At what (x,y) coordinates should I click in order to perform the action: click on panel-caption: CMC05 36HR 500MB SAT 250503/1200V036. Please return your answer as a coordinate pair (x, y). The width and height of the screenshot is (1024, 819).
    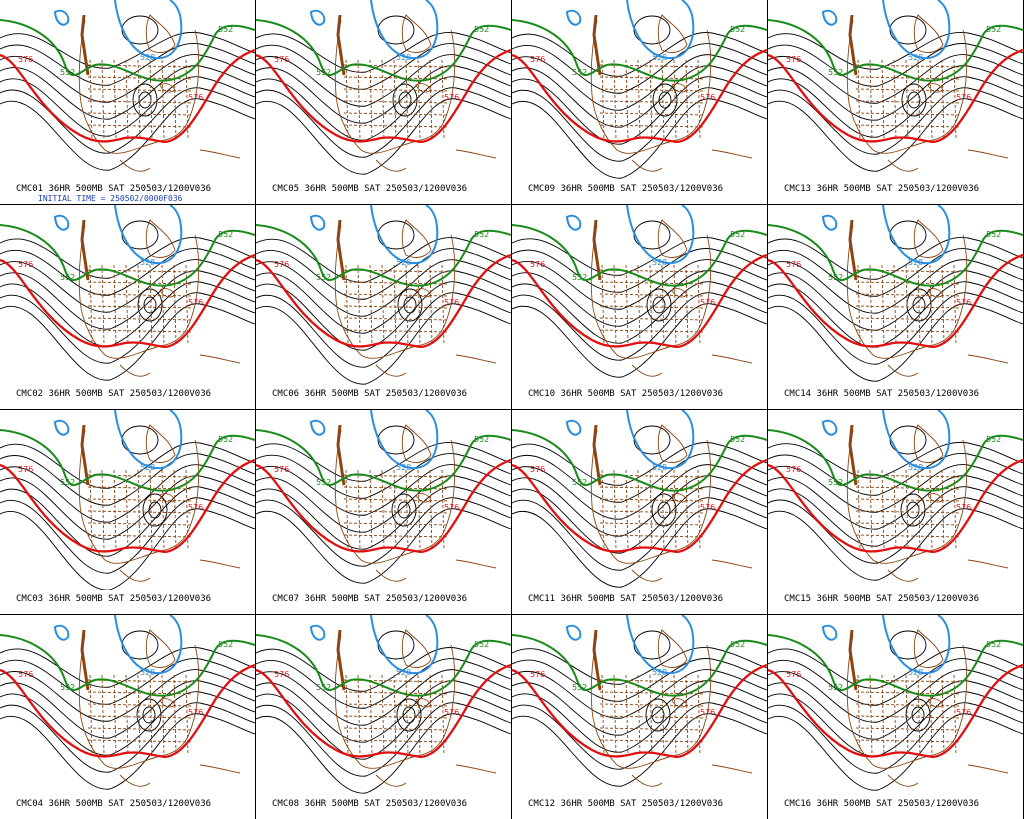
    Looking at the image, I should click on (370, 189).